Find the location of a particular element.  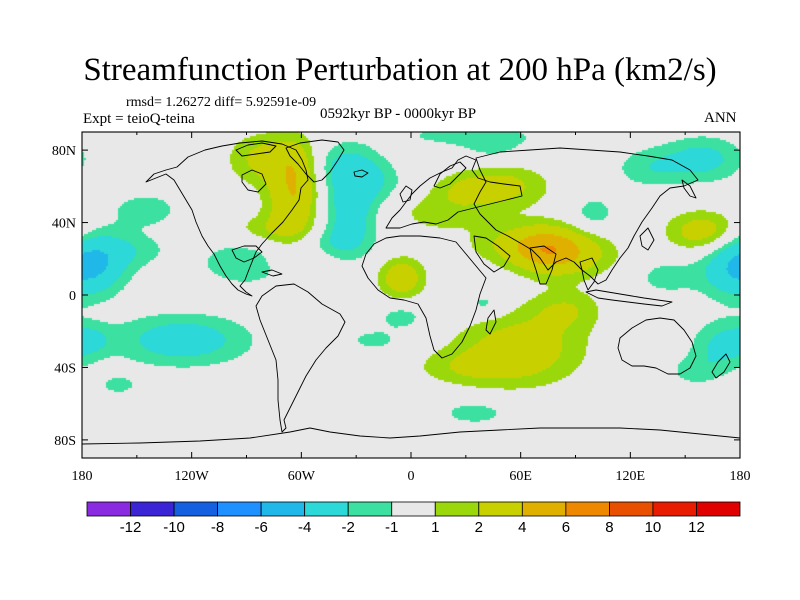

coastline-hudson-bay is located at coordinates (254, 181).